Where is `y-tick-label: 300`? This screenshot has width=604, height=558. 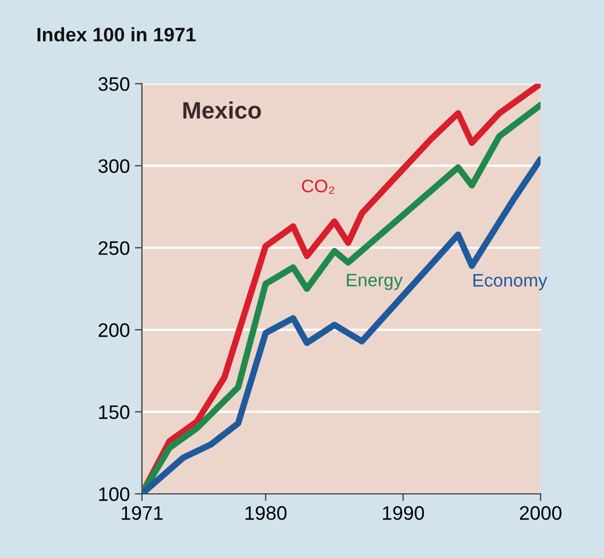 y-tick-label: 300 is located at coordinates (114, 166).